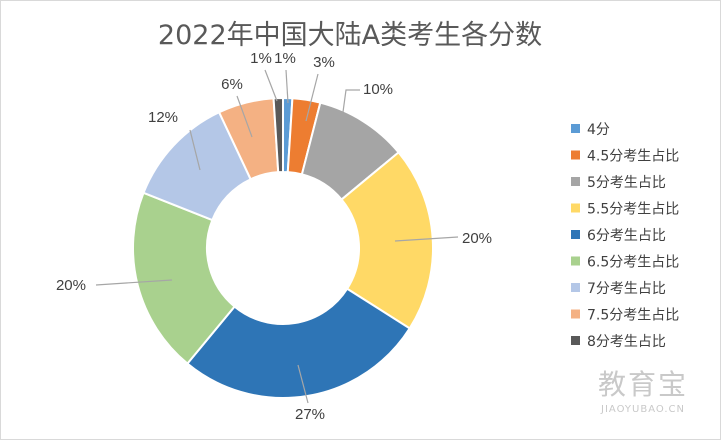 The width and height of the screenshot is (721, 440). Describe the element at coordinates (633, 157) in the screenshot. I see `legend-item-2: 4.5分考生占比` at that location.